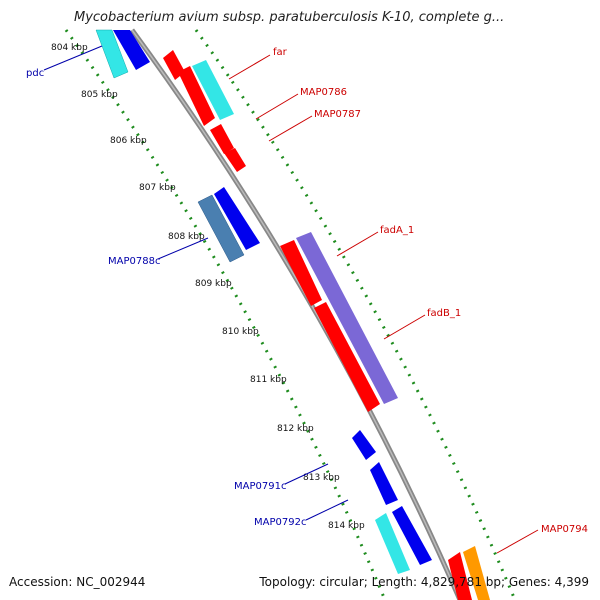  What do you see at coordinates (249, 67) in the screenshot?
I see `far-connector` at bounding box center [249, 67].